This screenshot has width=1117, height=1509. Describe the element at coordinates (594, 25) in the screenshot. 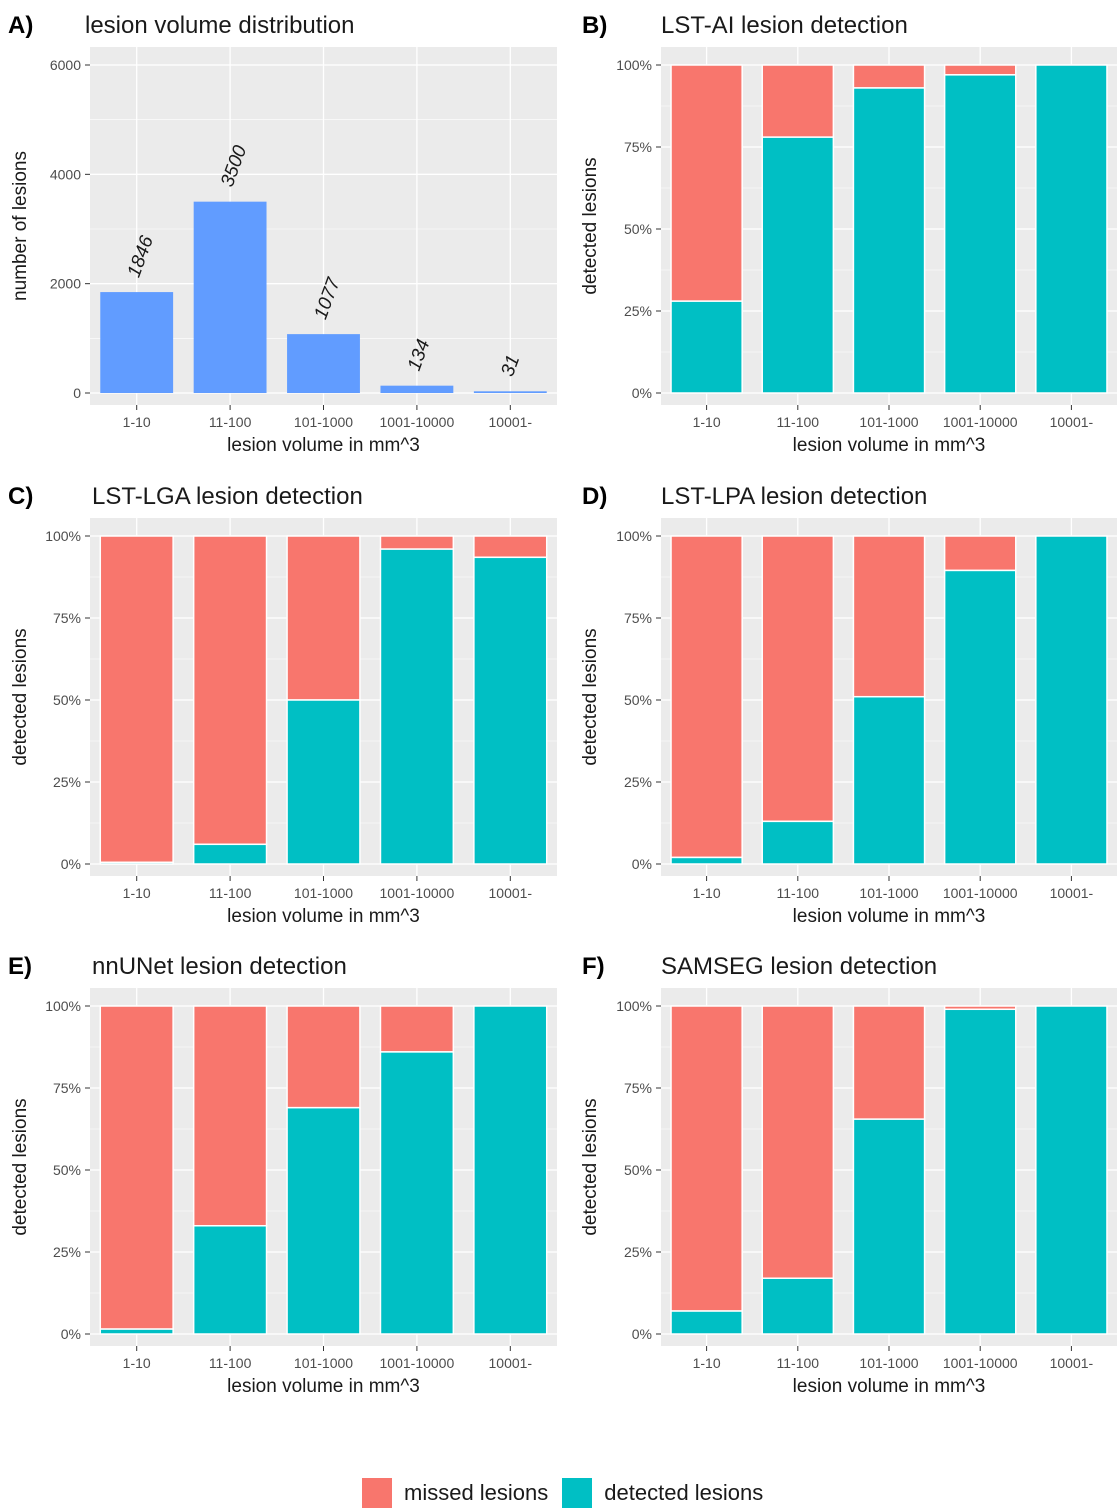

I see `panel-tag: B)` at that location.